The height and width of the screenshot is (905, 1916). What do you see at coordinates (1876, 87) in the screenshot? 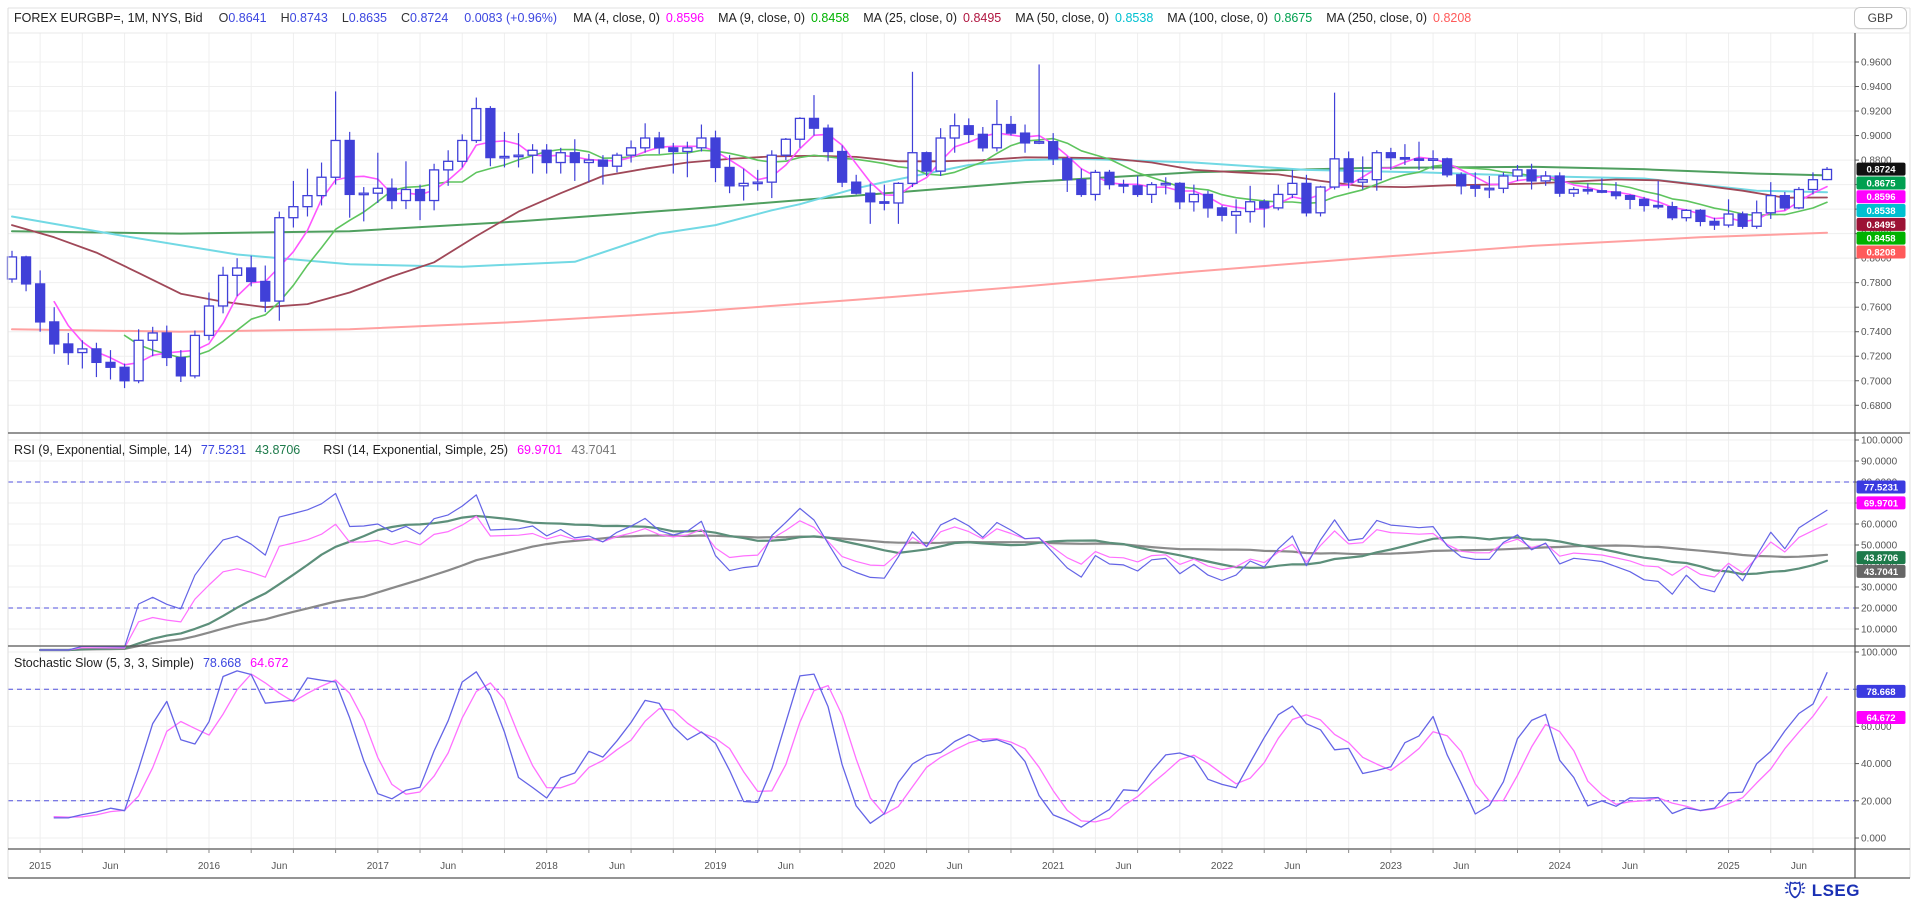
I see `svg-text: 0.9400` at bounding box center [1876, 87].